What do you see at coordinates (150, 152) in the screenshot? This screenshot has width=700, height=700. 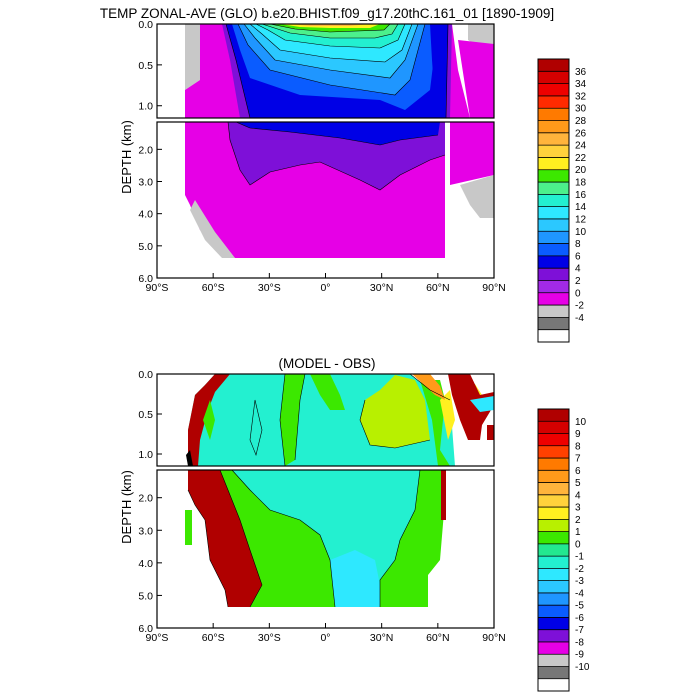 I see `panel-1-y-ticks: 0.0 0.5 1.0 2.0 3.0 4.0 5.0 6.0` at bounding box center [150, 152].